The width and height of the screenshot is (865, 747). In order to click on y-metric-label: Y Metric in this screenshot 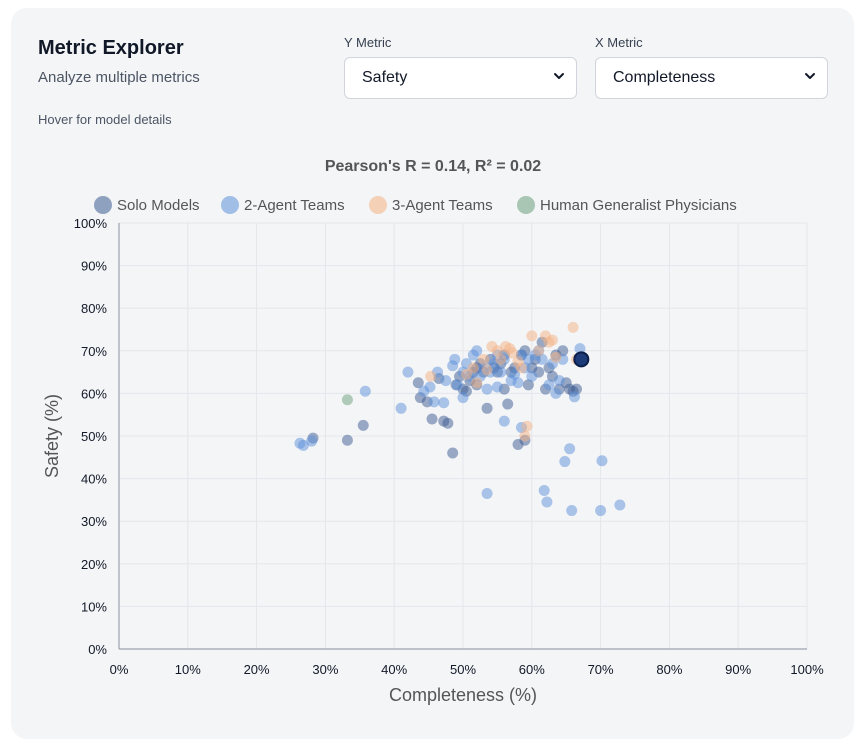, I will do `click(368, 42)`.